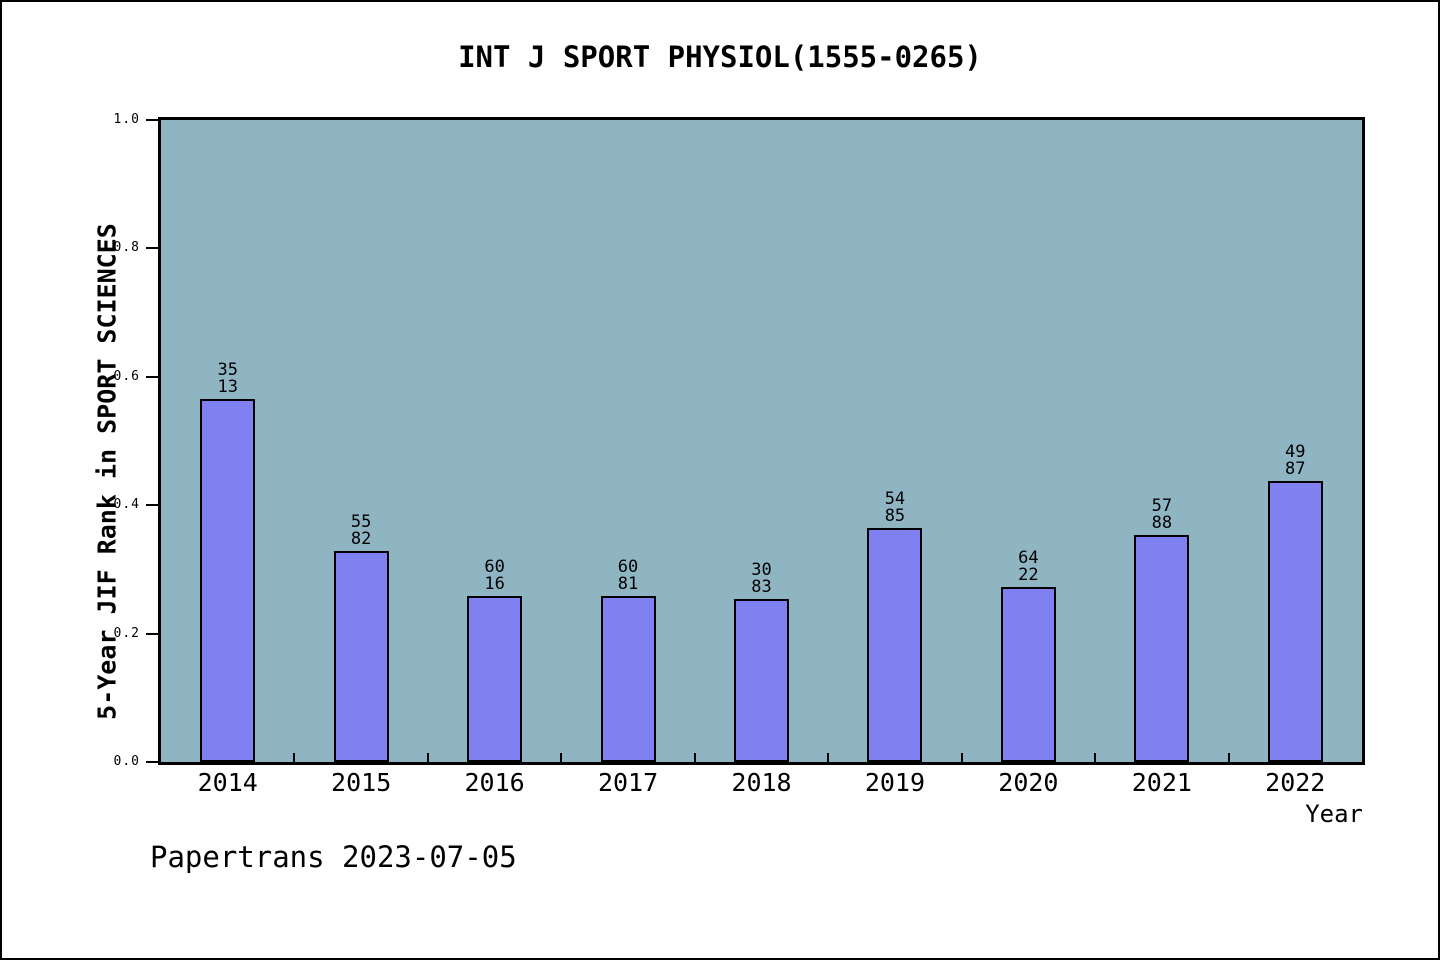 The image size is (1440, 960). I want to click on y-tick-label-0.2: 0.2, so click(126, 633).